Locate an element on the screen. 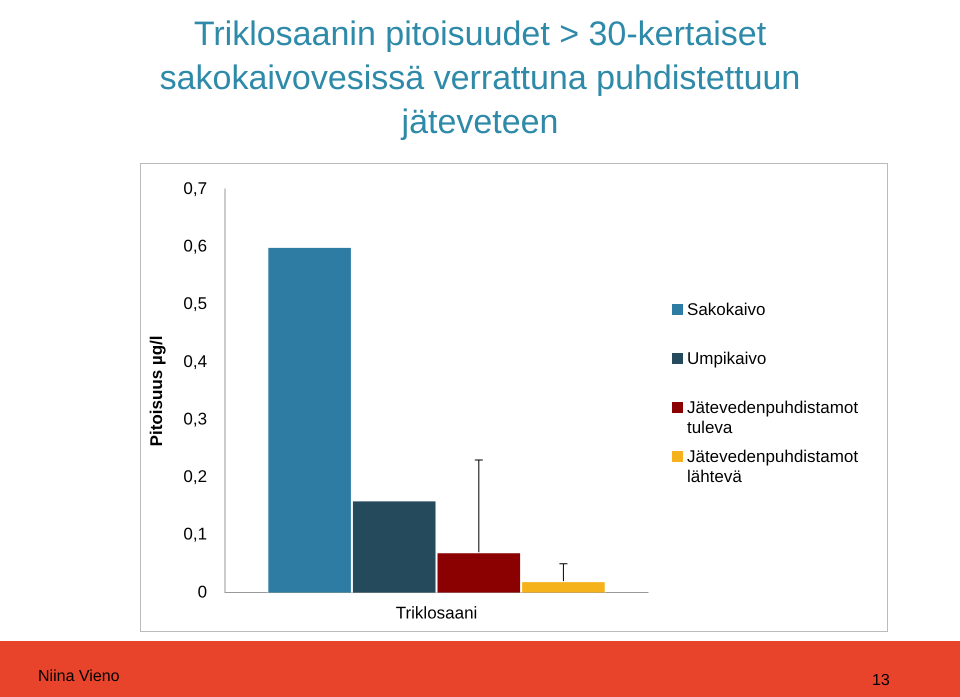 Image resolution: width=960 pixels, height=697 pixels. text: Niina Vieno is located at coordinates (79, 677).